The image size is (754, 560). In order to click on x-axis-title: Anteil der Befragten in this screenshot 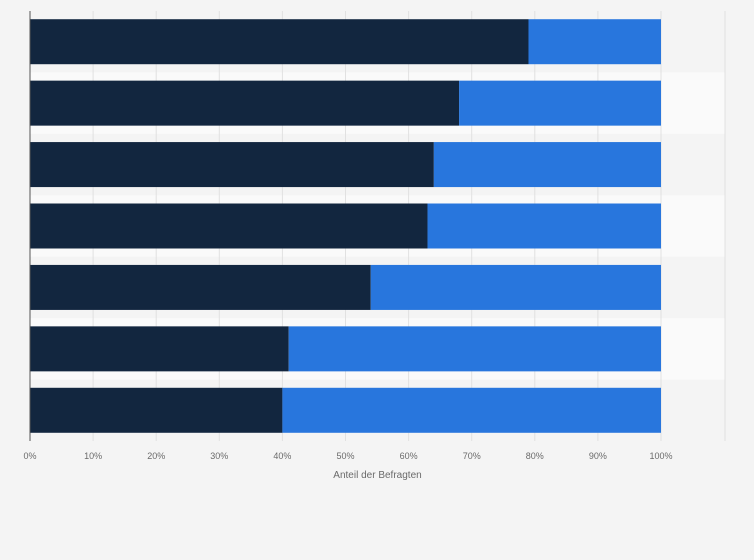, I will do `click(377, 475)`.